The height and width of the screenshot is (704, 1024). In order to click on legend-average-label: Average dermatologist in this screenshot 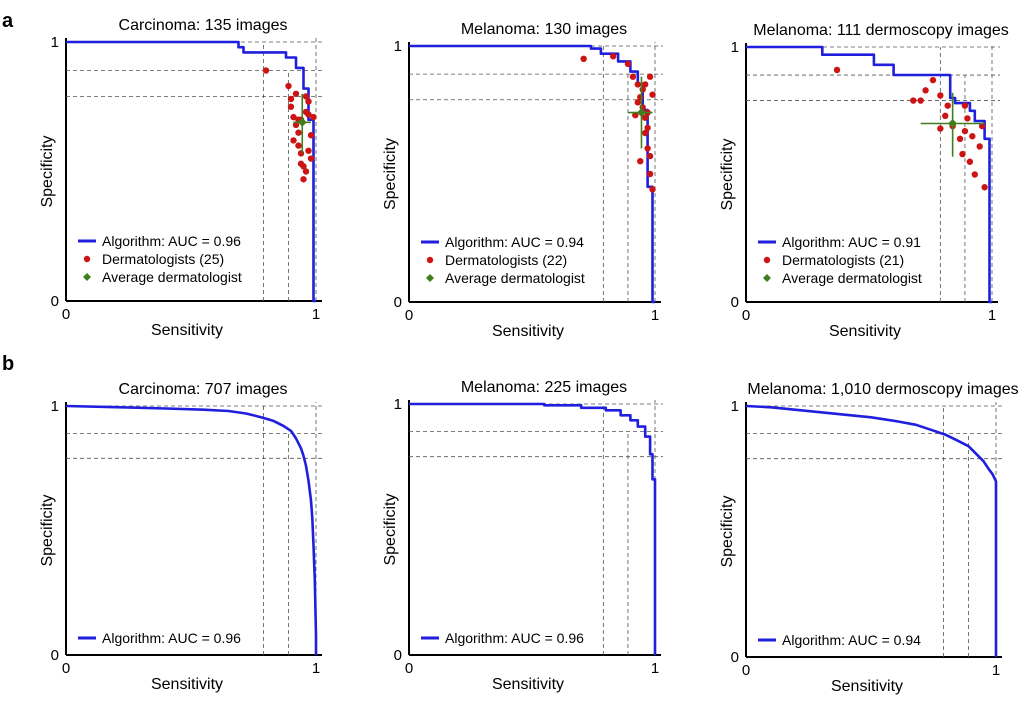, I will do `click(515, 278)`.